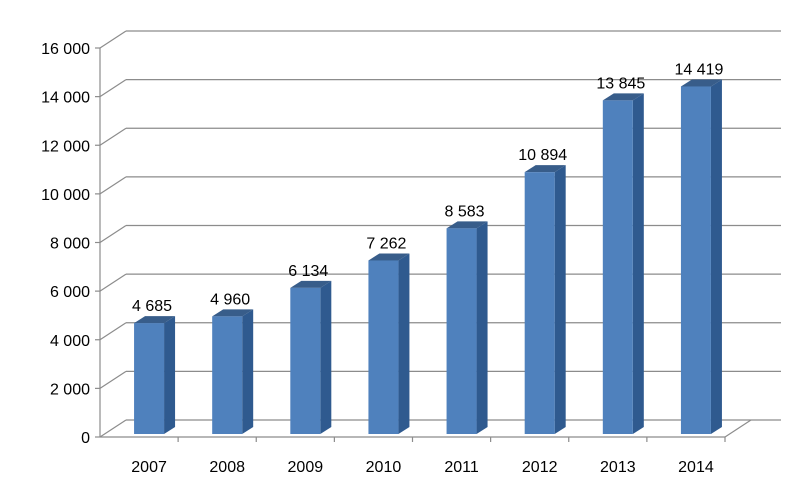 The width and height of the screenshot is (787, 495). Describe the element at coordinates (230, 299) in the screenshot. I see `data-label: 4 960` at that location.